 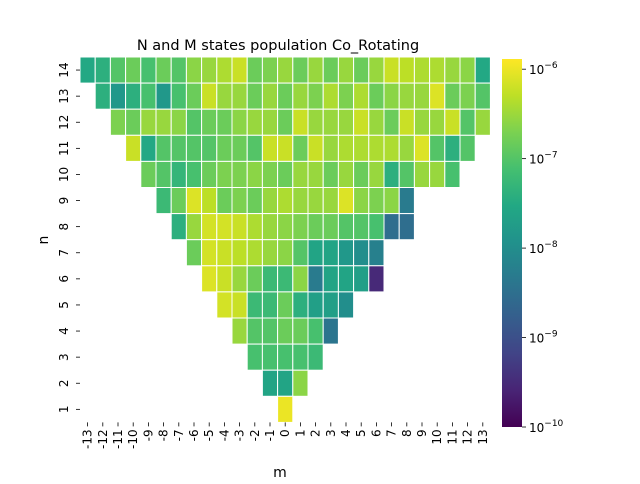 I want to click on x-tick-label: 6, so click(x=376, y=433).